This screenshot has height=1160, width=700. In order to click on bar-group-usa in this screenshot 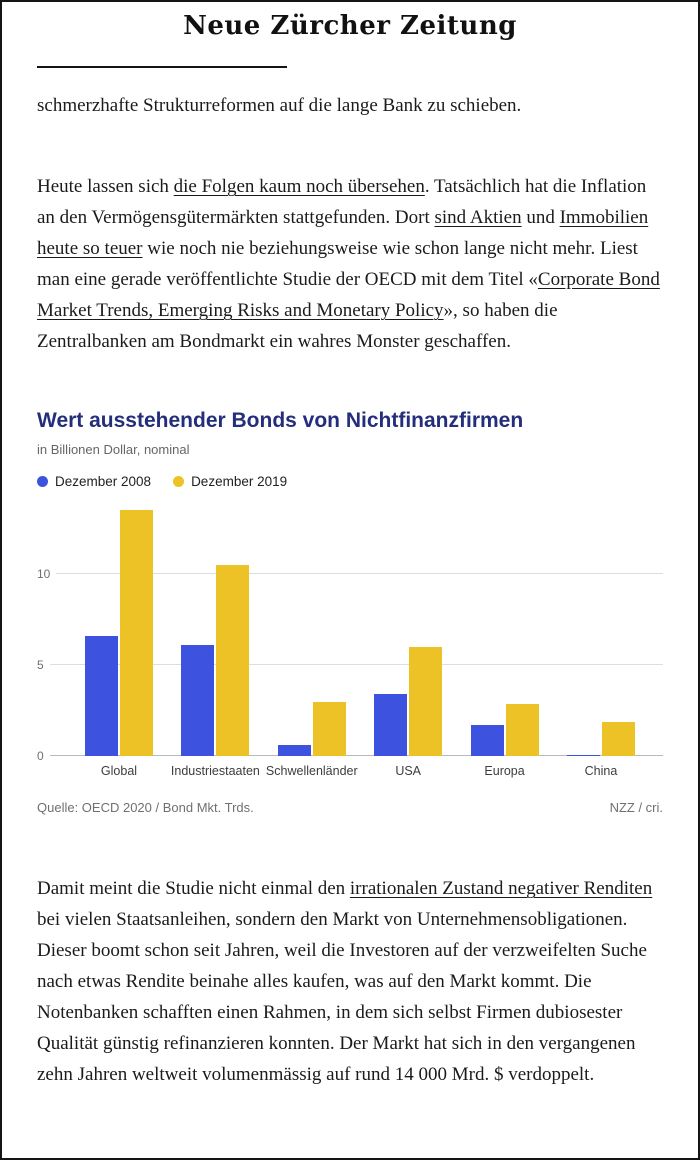, I will do `click(408, 629)`.